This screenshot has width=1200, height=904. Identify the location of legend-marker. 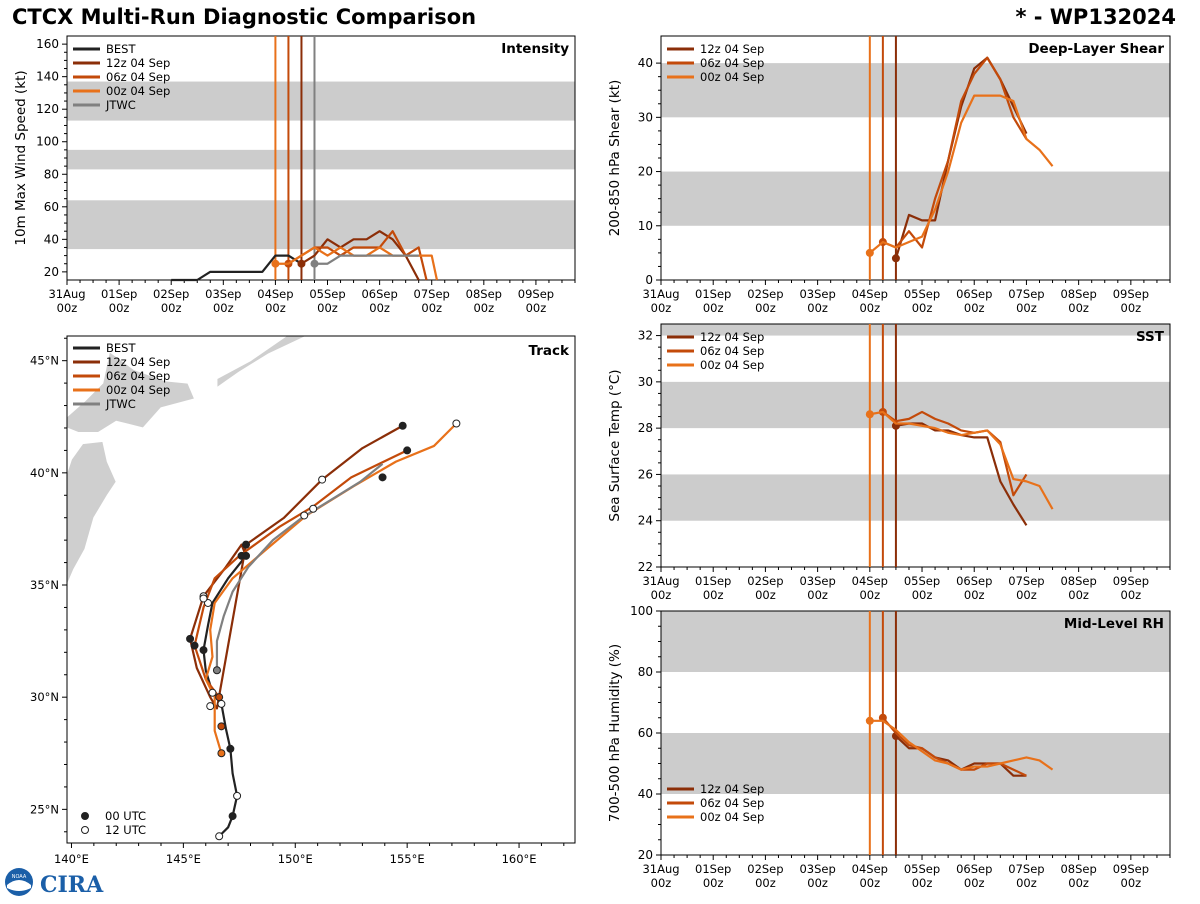
(85, 830).